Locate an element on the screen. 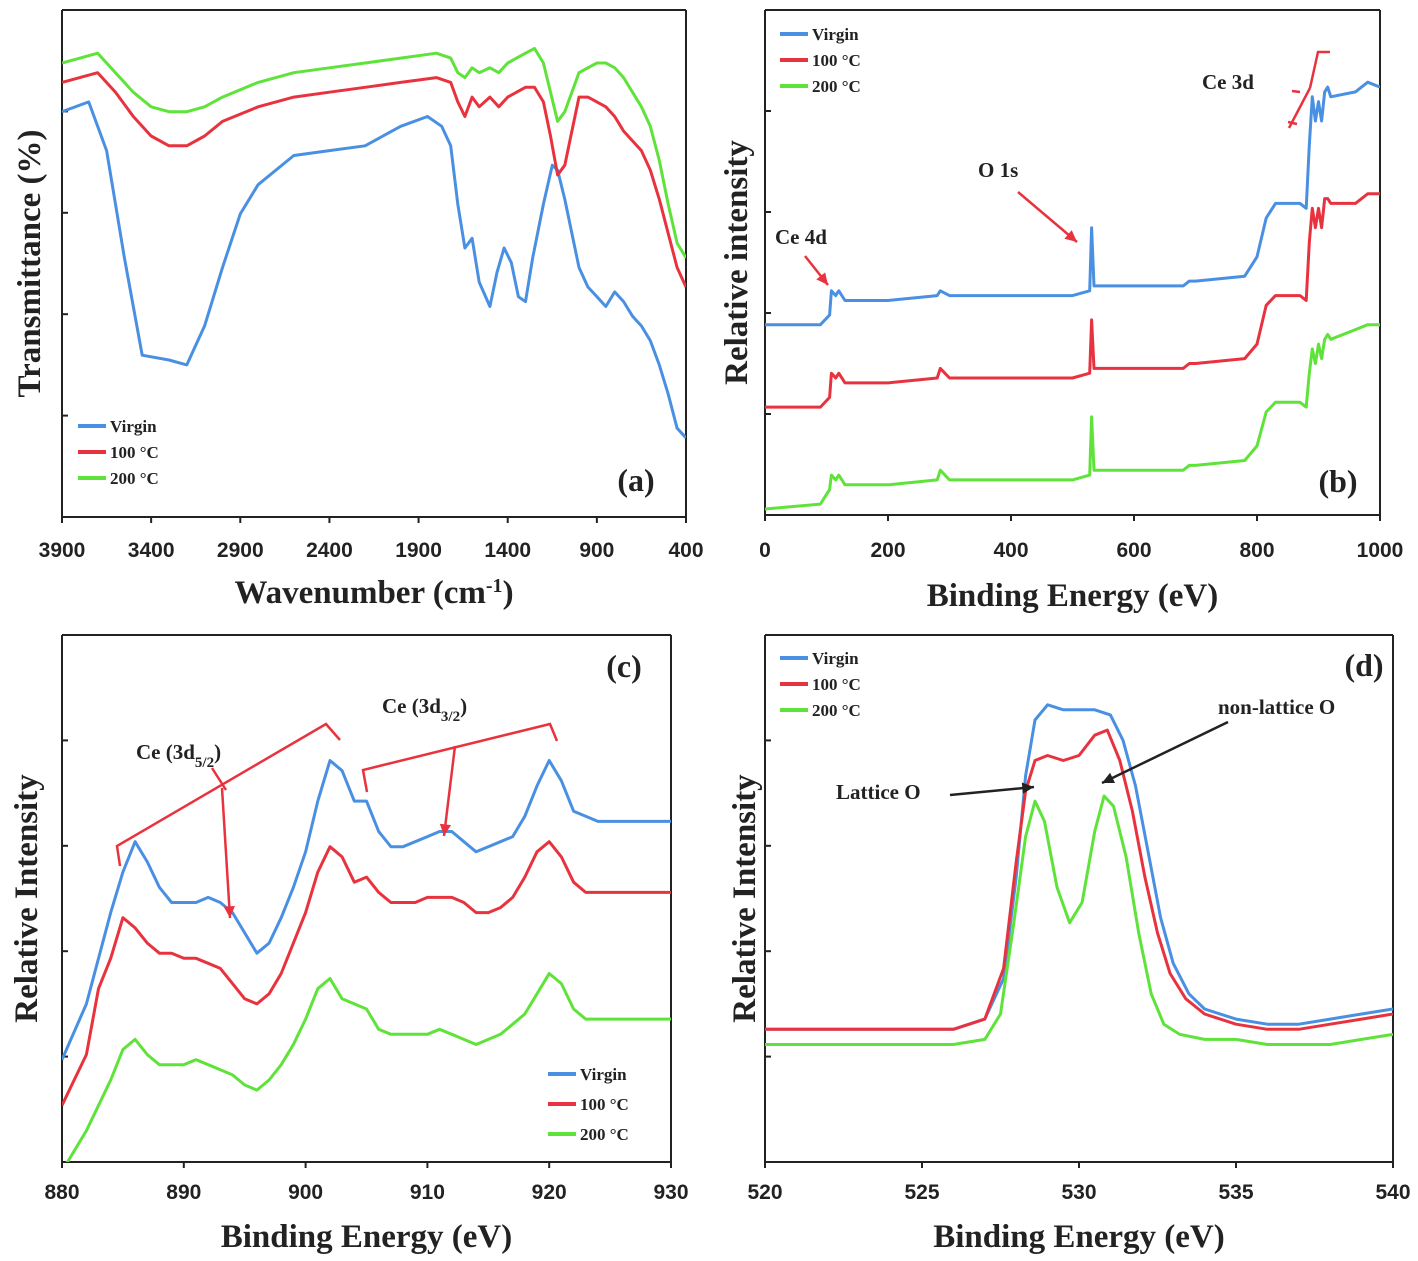  ce4d-arrow-head is located at coordinates (822, 278).